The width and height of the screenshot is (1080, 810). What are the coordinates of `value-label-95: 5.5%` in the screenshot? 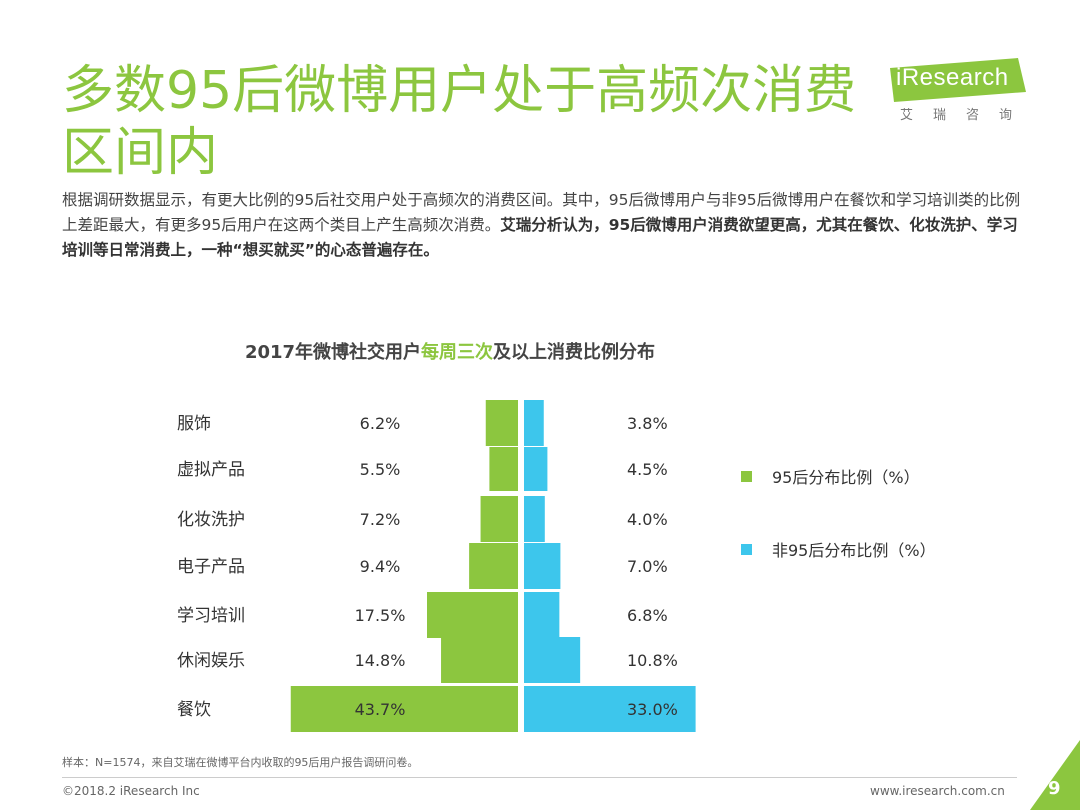 It's located at (380, 469).